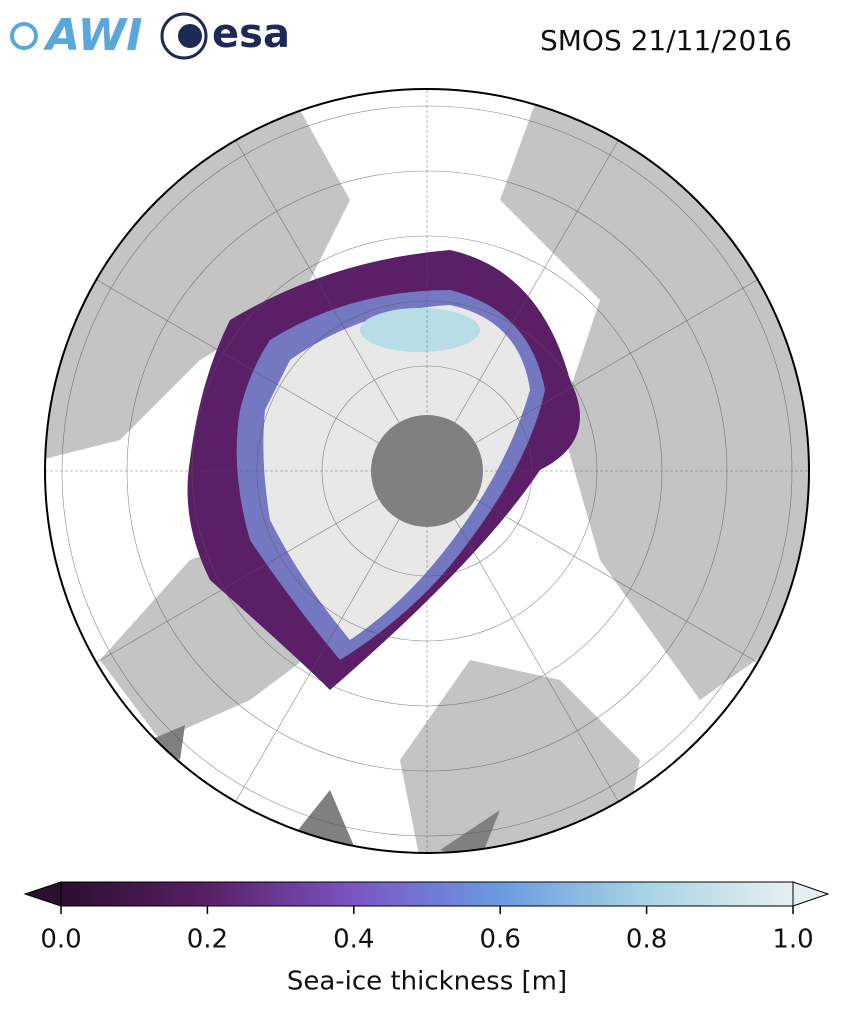  I want to click on ice-thick, so click(420, 330).